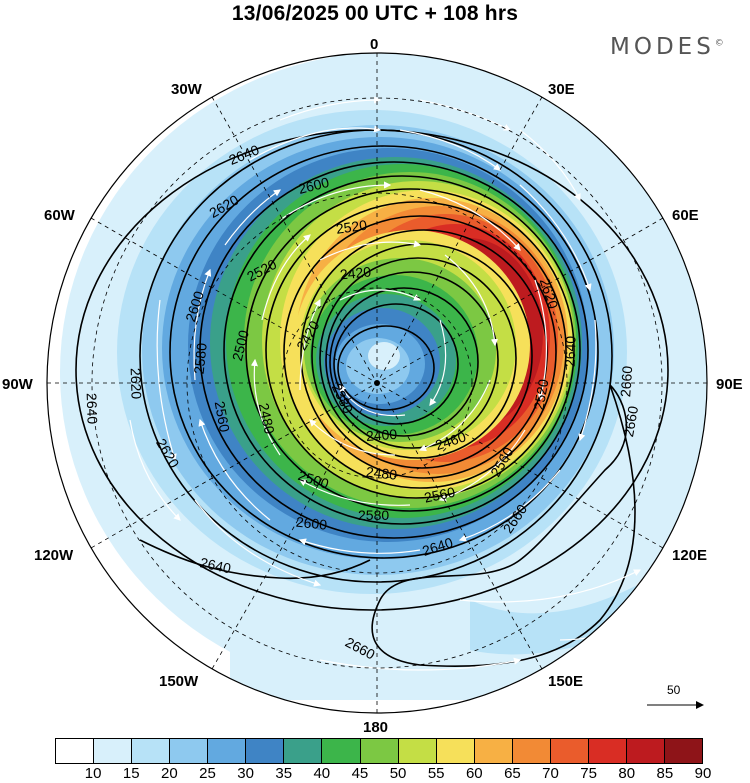  I want to click on lon-label-90e: 90E, so click(729, 384).